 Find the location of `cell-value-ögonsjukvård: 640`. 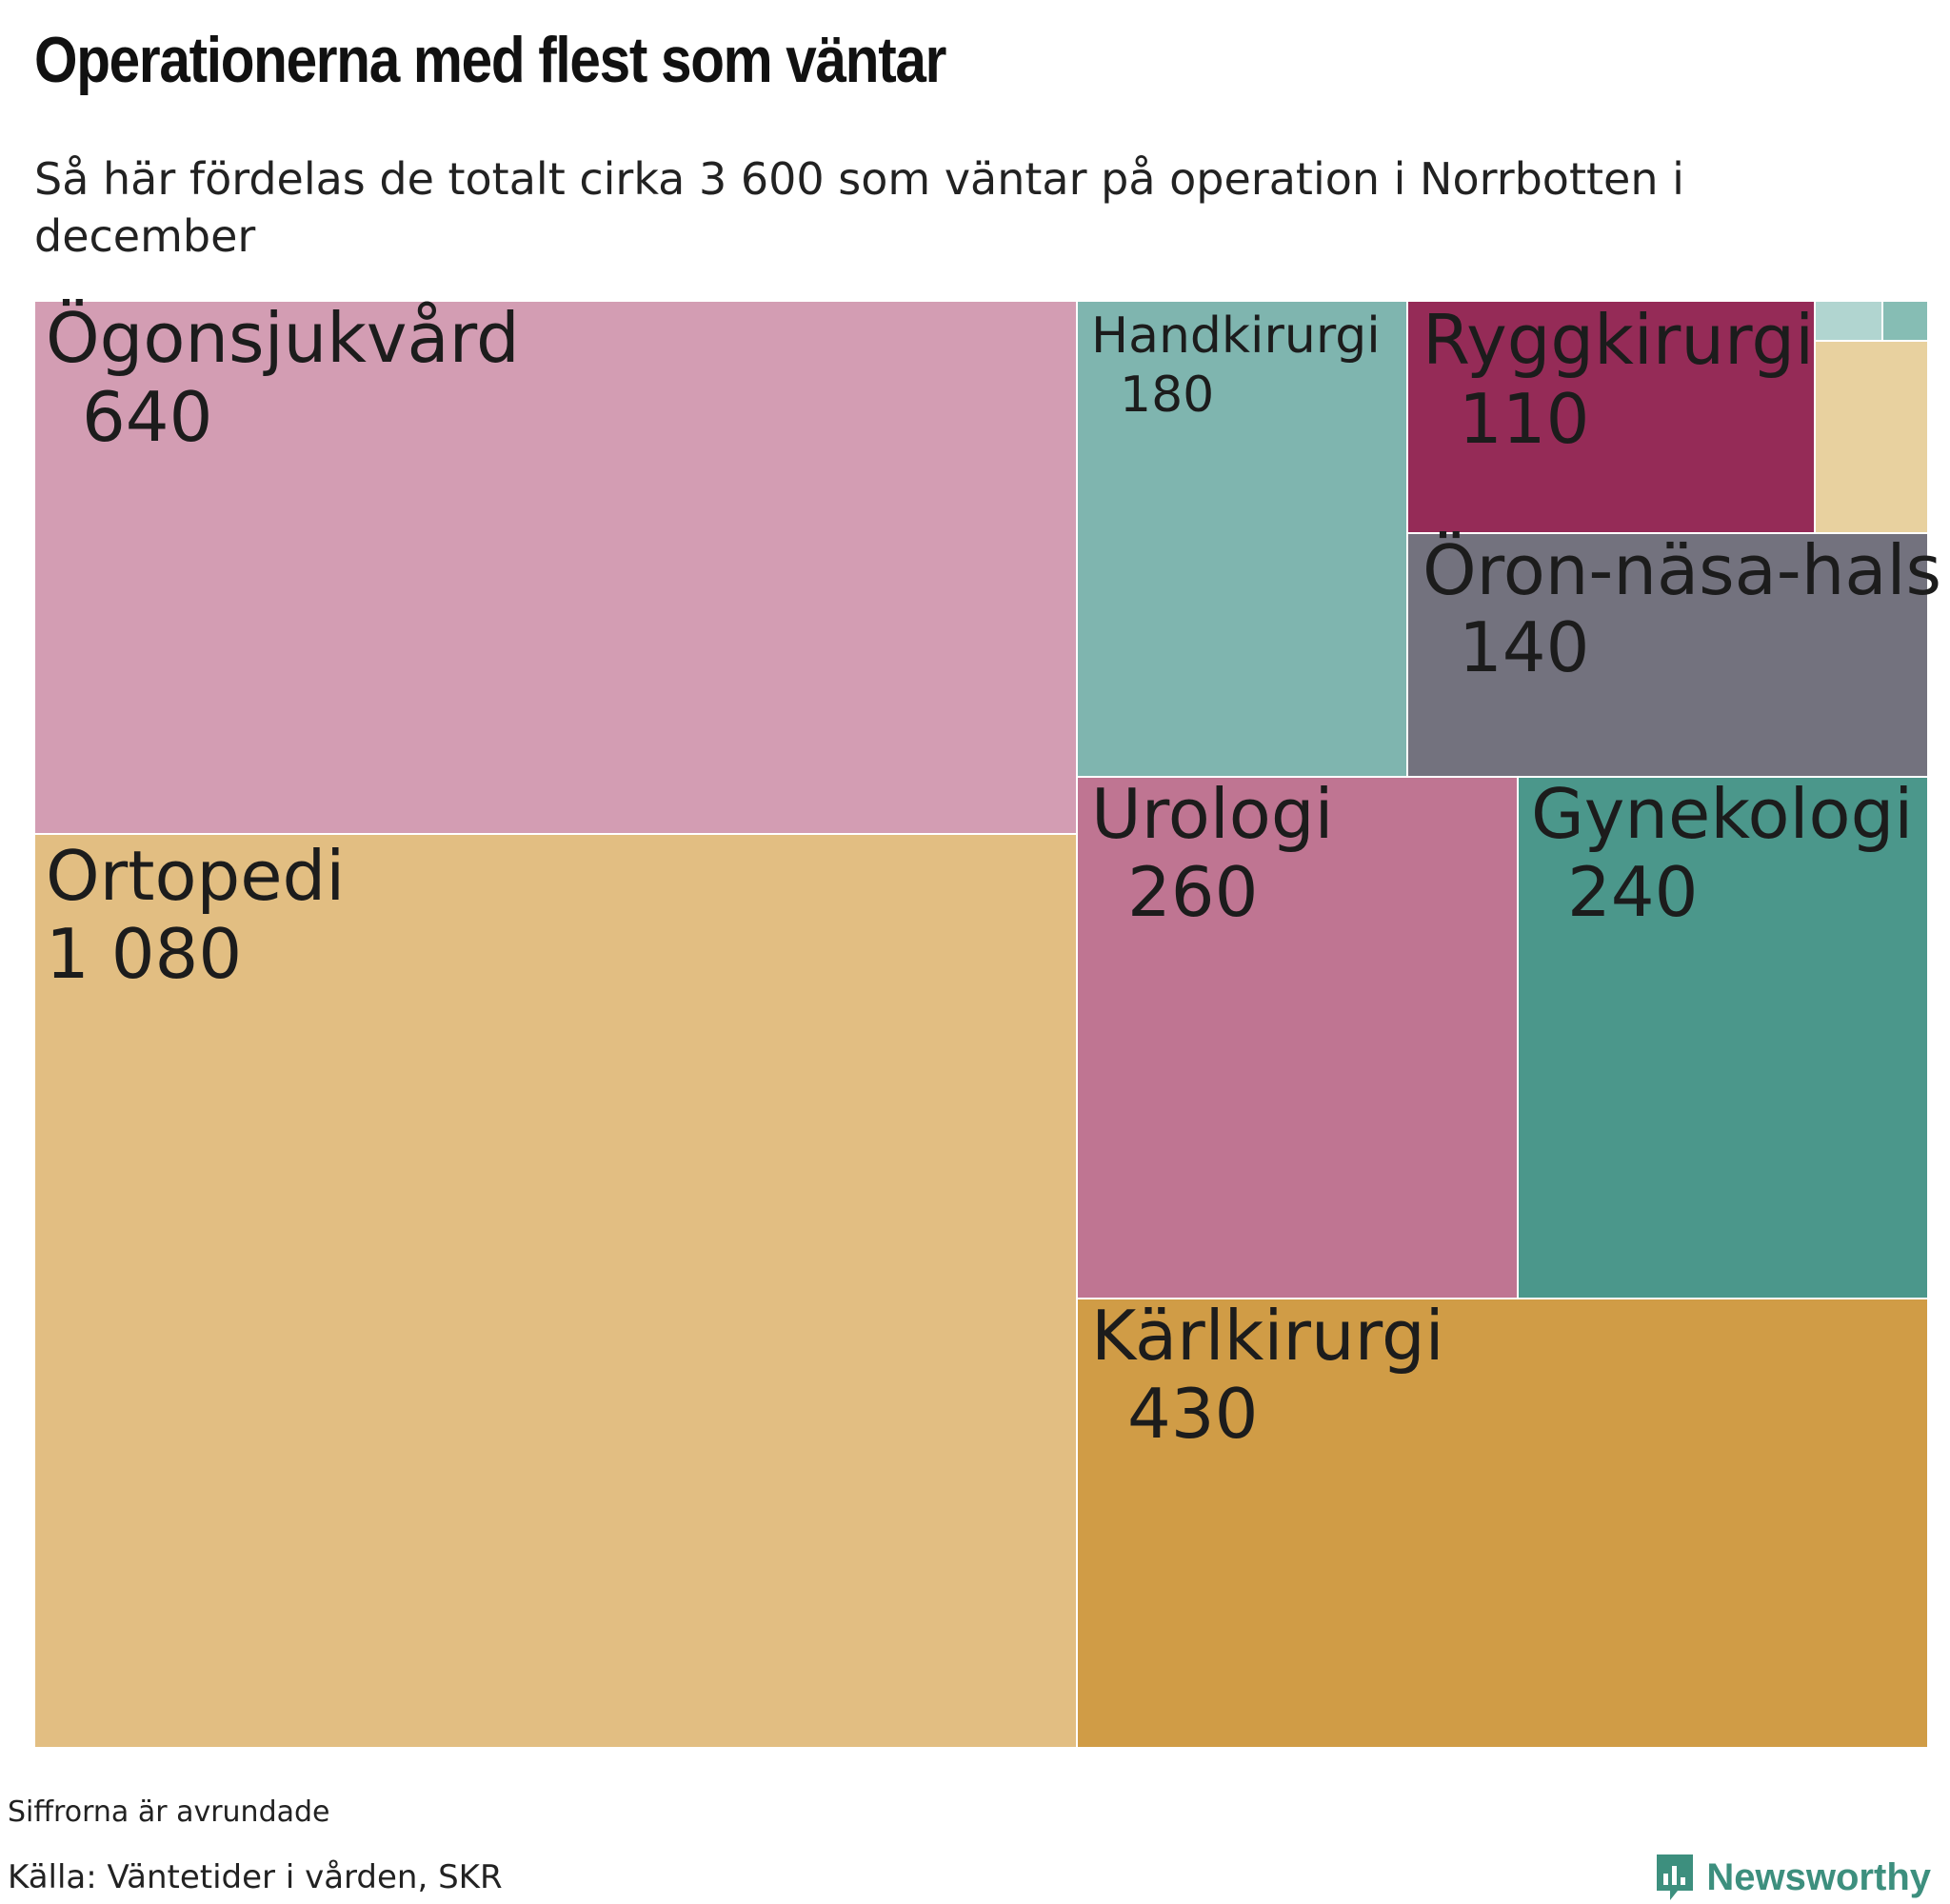

cell-value-ögonsjukvård: 640 is located at coordinates (147, 417).